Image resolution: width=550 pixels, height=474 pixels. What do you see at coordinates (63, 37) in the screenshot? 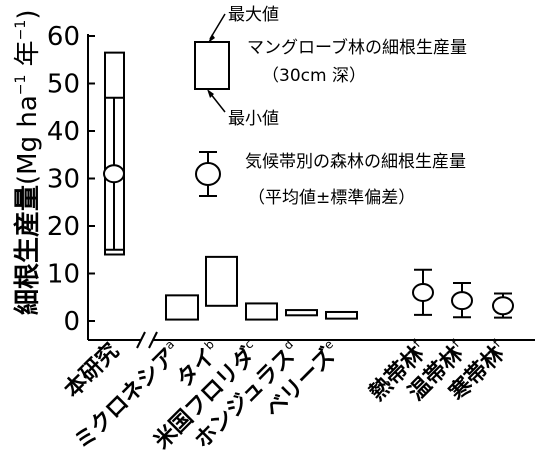
I see `y-tick-label: 60` at bounding box center [63, 37].